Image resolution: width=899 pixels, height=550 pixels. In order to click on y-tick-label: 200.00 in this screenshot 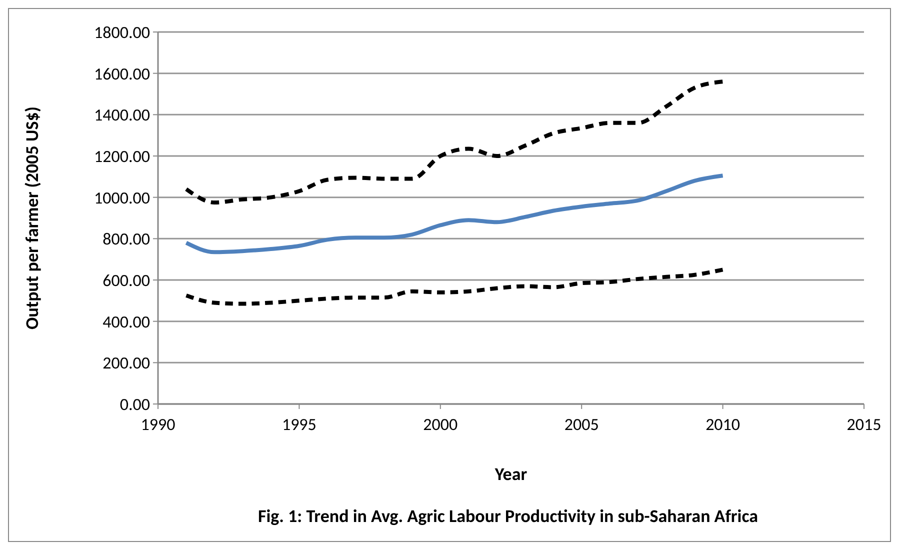, I will do `click(126, 363)`.